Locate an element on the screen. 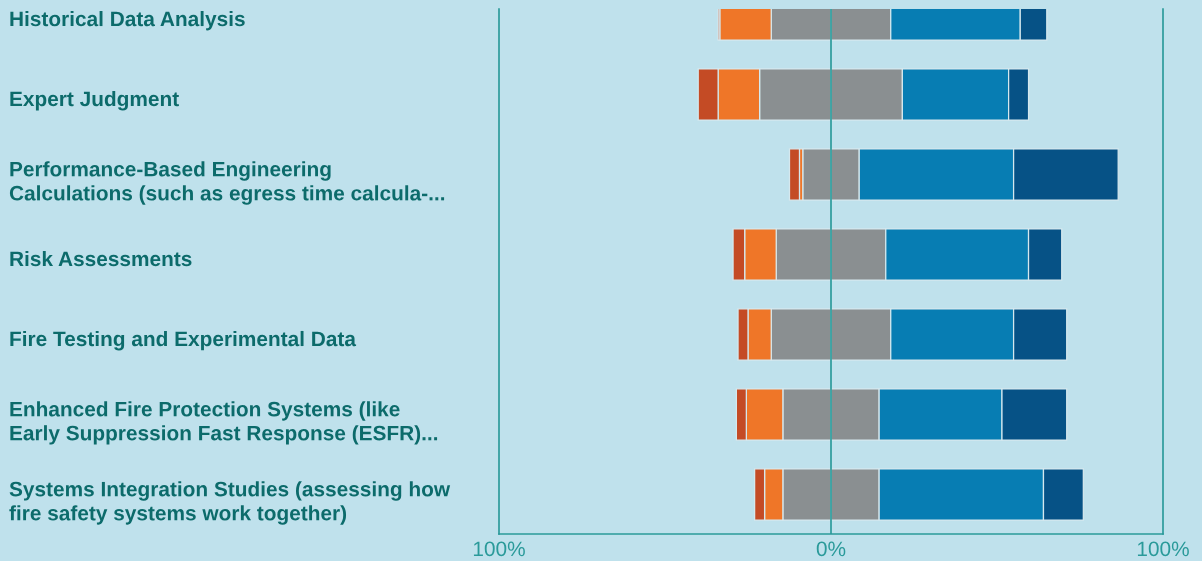 The image size is (1202, 561). x-tick-label: 0% is located at coordinates (831, 549).